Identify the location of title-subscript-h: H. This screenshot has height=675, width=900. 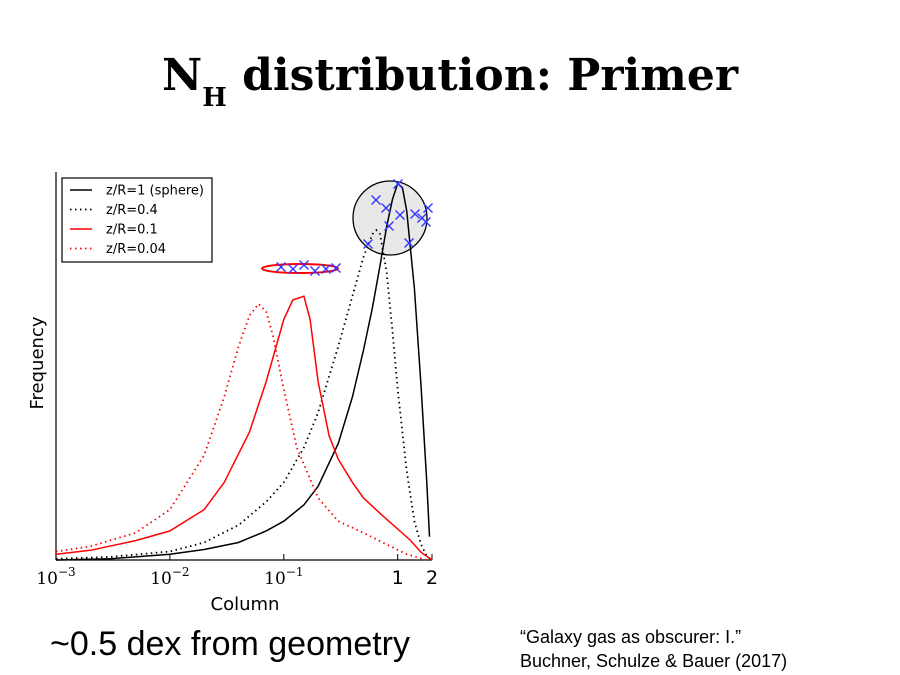
(214, 98).